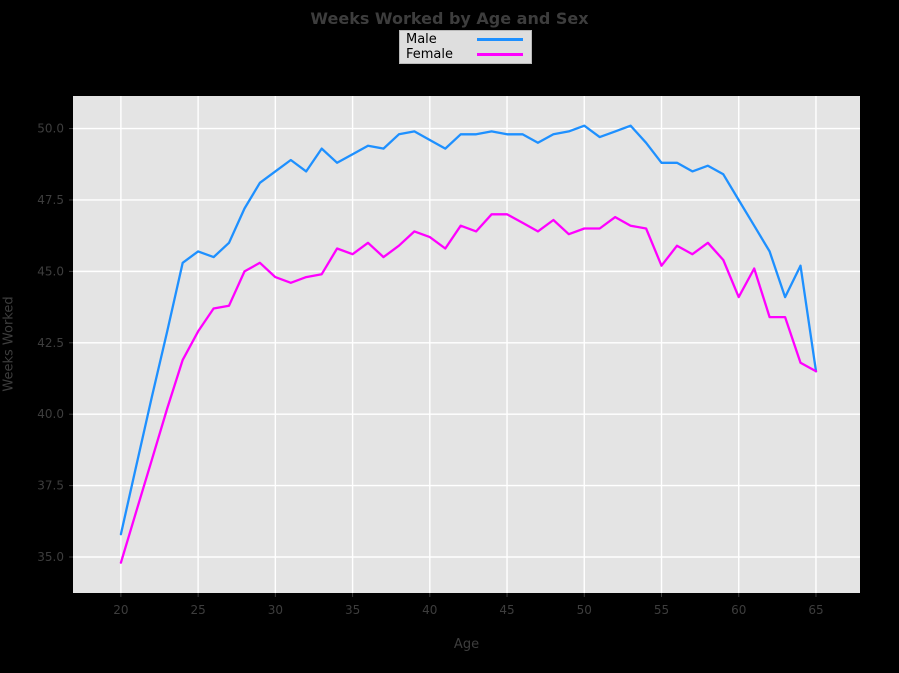 This screenshot has width=899, height=673. What do you see at coordinates (429, 610) in the screenshot?
I see `x-tick-label: 40` at bounding box center [429, 610].